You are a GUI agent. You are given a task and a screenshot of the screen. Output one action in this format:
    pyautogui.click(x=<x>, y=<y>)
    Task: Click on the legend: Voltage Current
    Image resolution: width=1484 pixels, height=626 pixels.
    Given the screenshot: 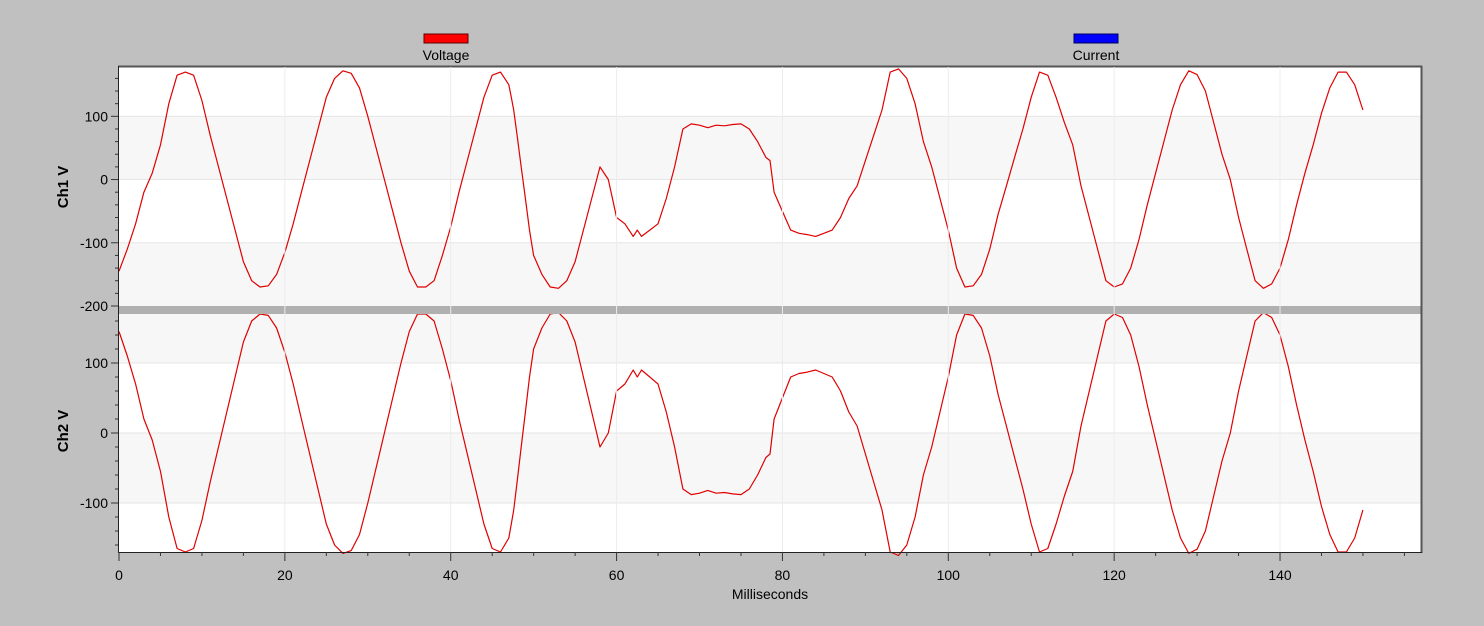 What is the action you would take?
    pyautogui.click(x=771, y=48)
    